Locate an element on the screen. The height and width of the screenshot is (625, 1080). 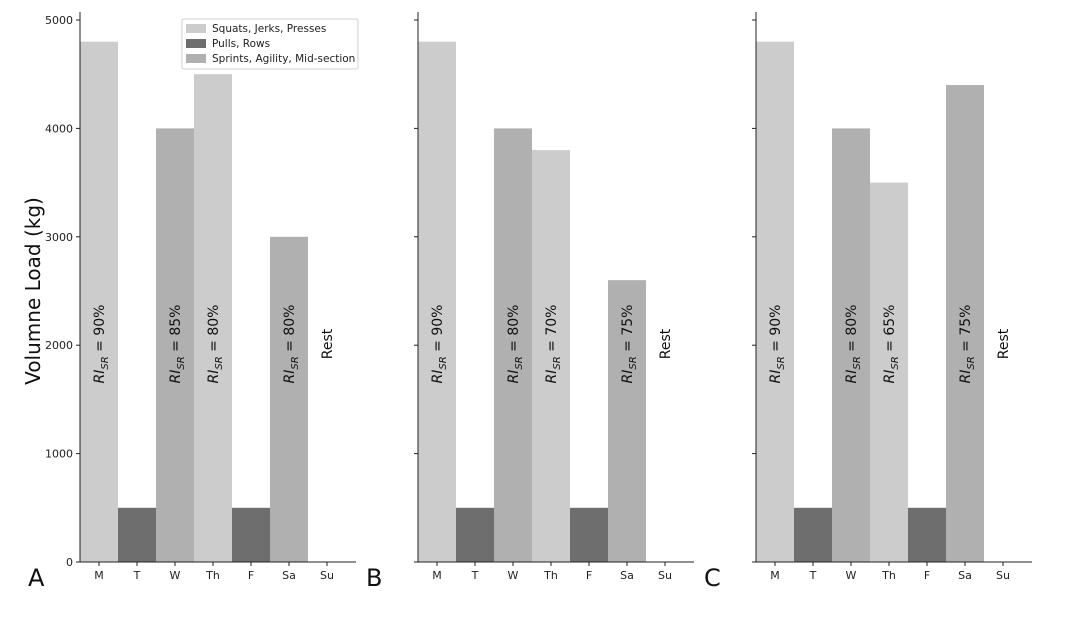
x-tick-label-b-f: F is located at coordinates (589, 575).